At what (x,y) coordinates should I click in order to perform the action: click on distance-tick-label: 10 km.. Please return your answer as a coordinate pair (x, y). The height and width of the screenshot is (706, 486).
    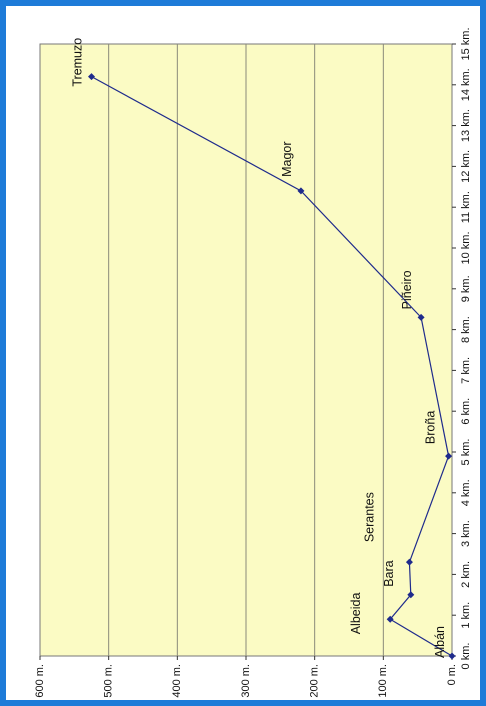
    Looking at the image, I should click on (466, 247).